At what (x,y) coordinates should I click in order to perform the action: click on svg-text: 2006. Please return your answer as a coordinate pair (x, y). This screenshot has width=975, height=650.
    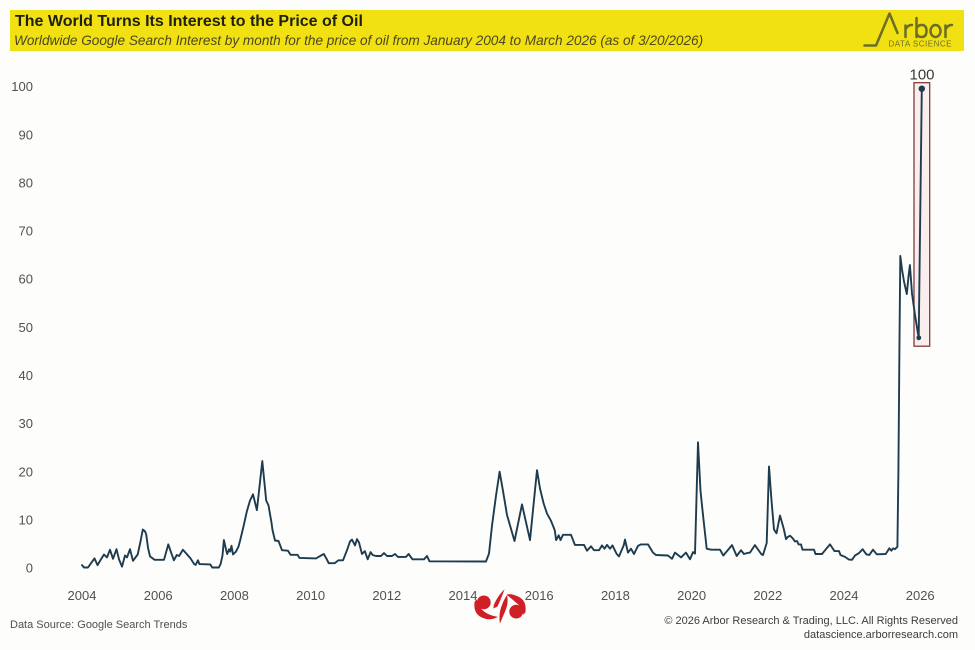
    Looking at the image, I should click on (158, 595).